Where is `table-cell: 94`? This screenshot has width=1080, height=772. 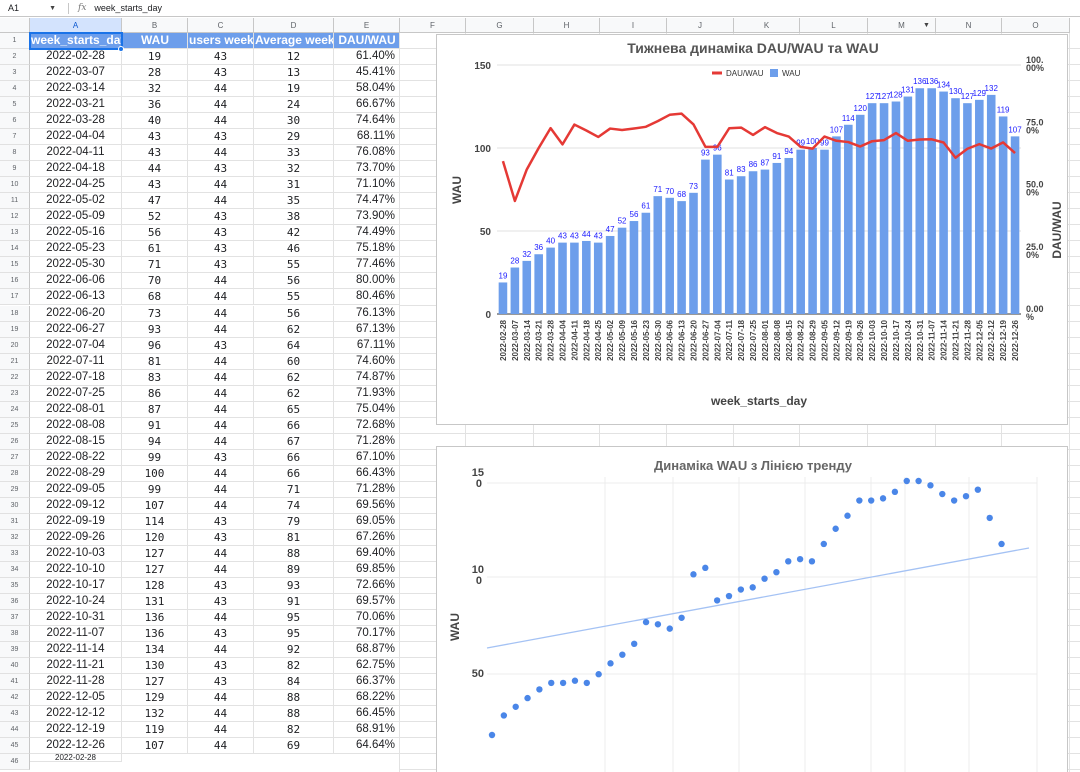
table-cell: 94 is located at coordinates (155, 441).